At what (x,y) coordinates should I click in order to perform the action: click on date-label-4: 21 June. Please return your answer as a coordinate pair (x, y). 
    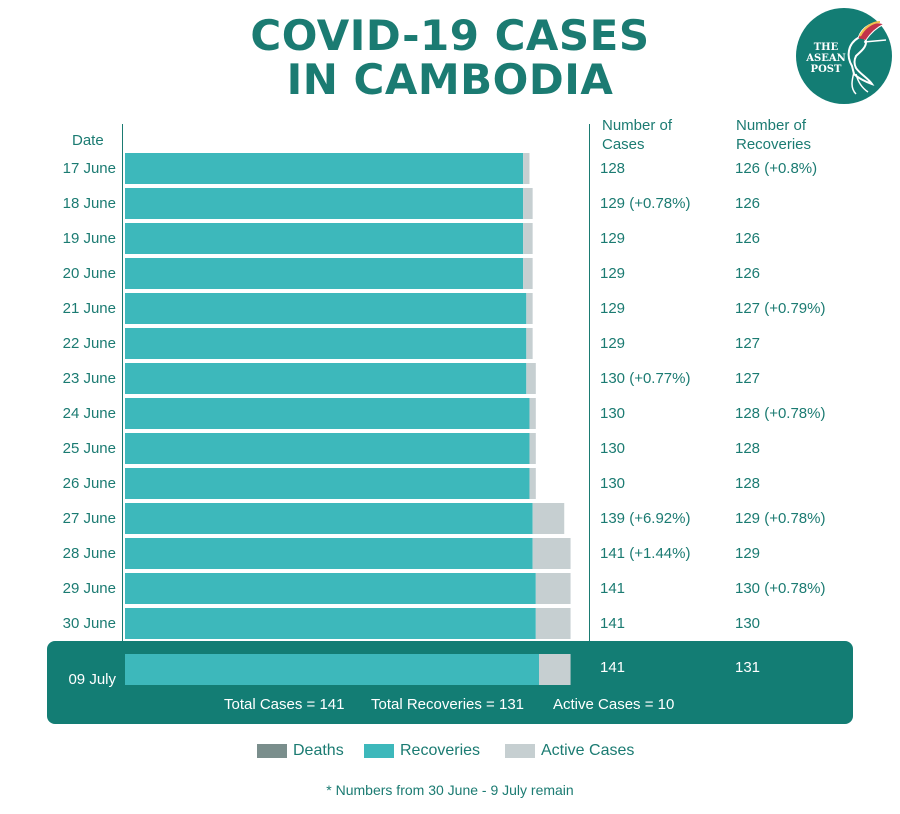
    Looking at the image, I should click on (89, 308).